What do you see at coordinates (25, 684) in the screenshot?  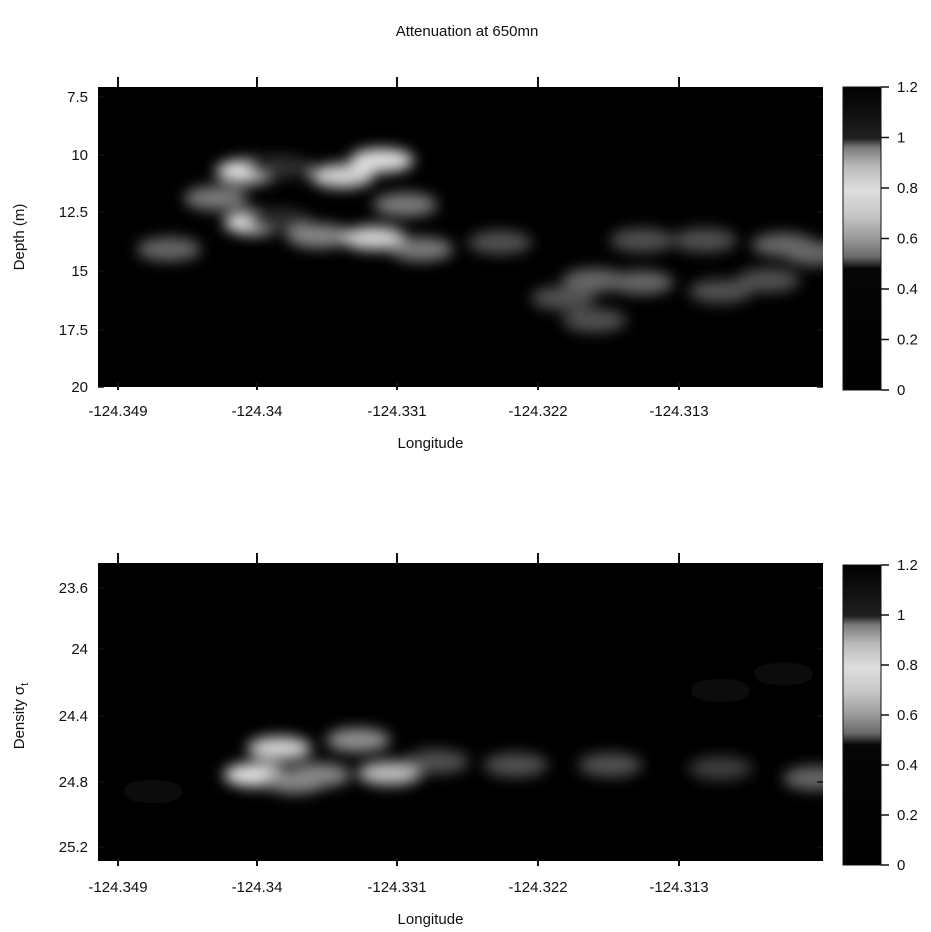 I see `y-axis-label-subscript: t` at bounding box center [25, 684].